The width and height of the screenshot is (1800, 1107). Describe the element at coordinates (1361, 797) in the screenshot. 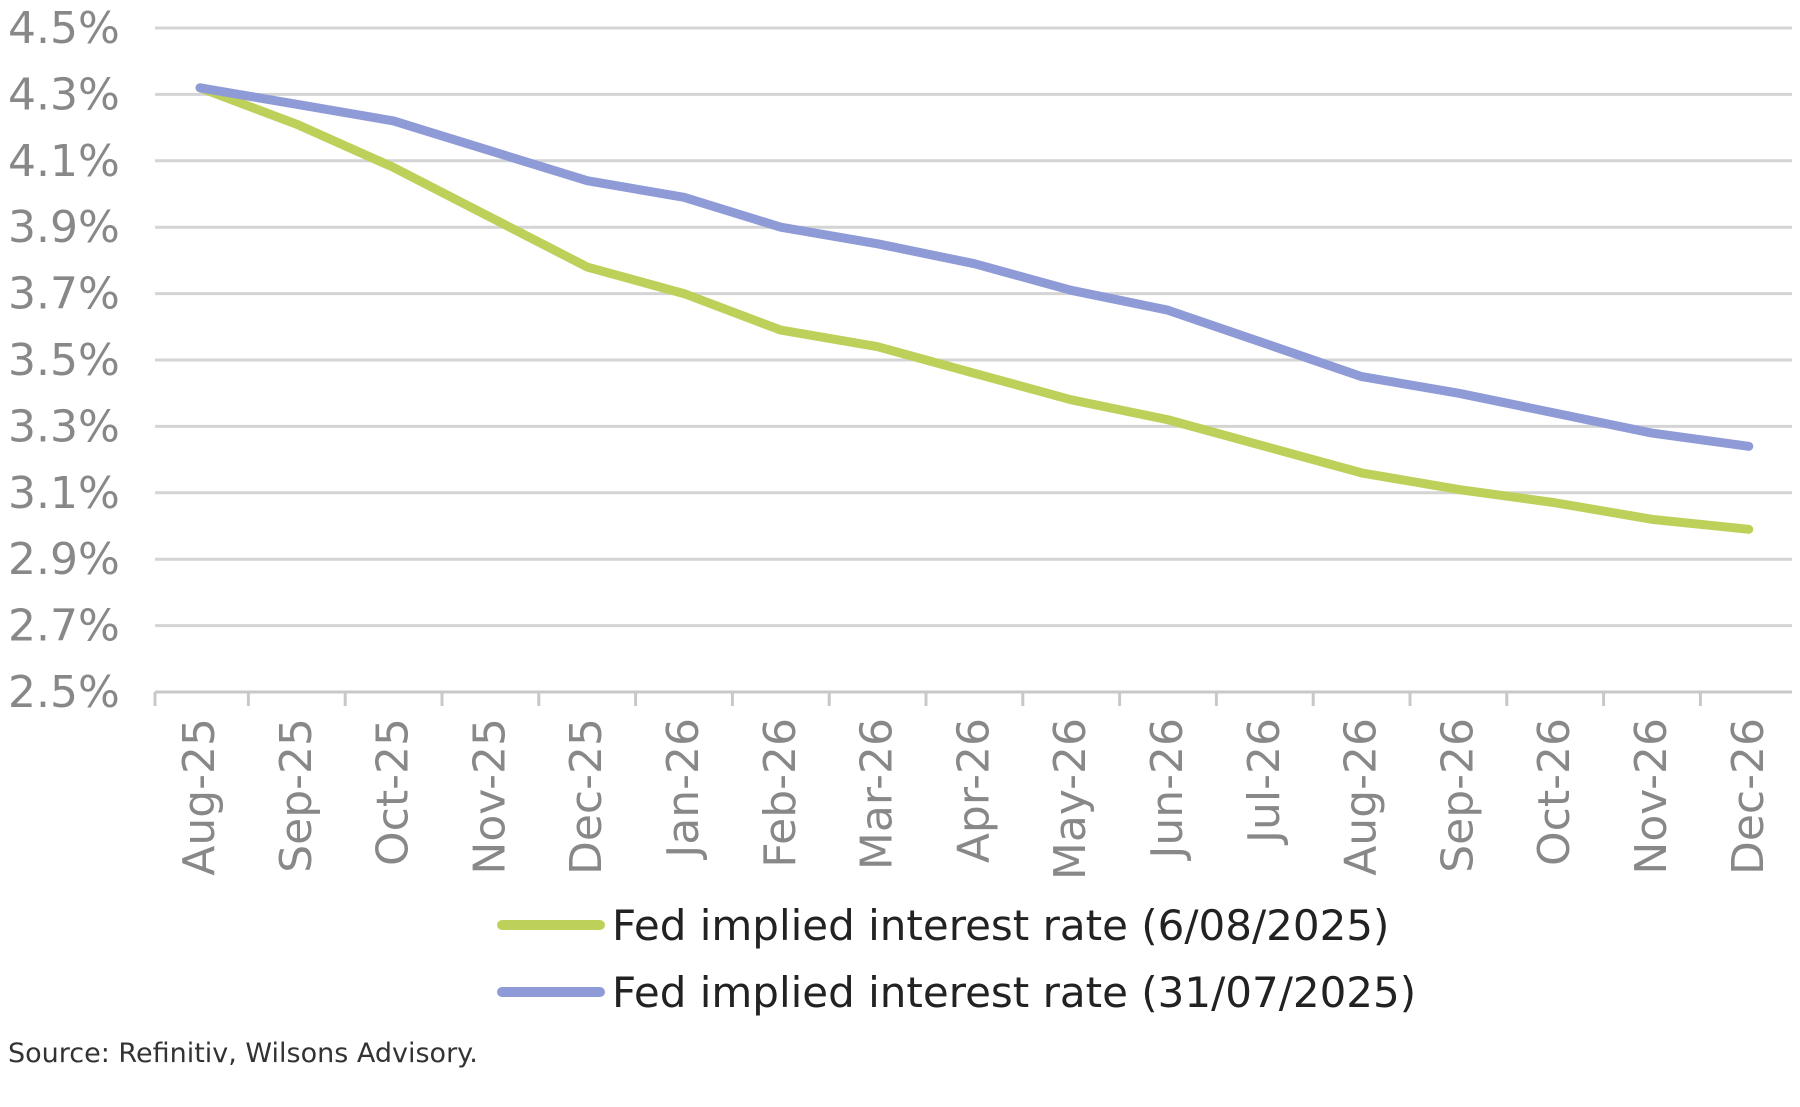

I see `x-tick-label: Aug-26` at that location.